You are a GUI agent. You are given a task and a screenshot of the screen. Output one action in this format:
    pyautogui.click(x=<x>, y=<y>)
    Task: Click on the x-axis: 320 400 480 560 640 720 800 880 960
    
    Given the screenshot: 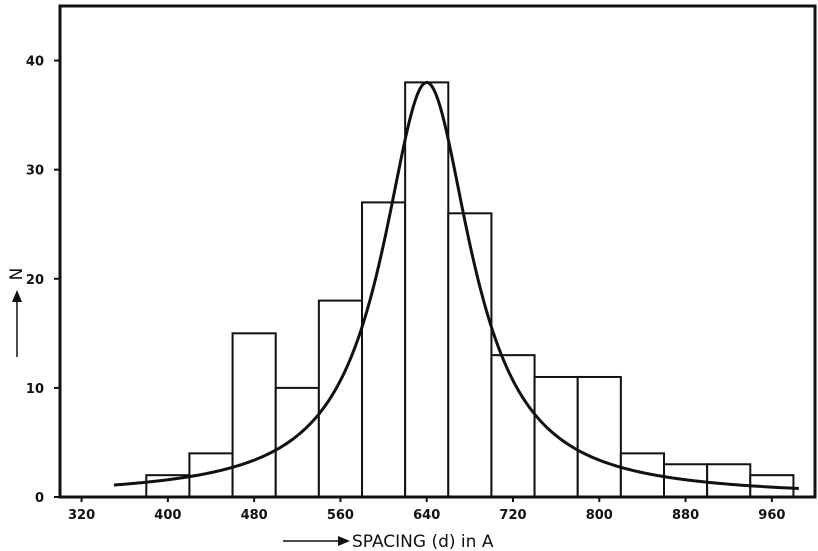 What is the action you would take?
    pyautogui.click(x=426, y=510)
    